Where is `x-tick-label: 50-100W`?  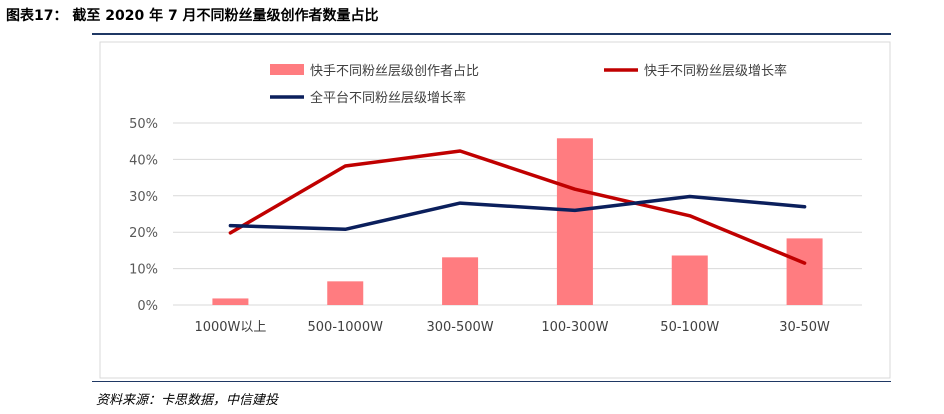 x-tick-label: 50-100W is located at coordinates (689, 327).